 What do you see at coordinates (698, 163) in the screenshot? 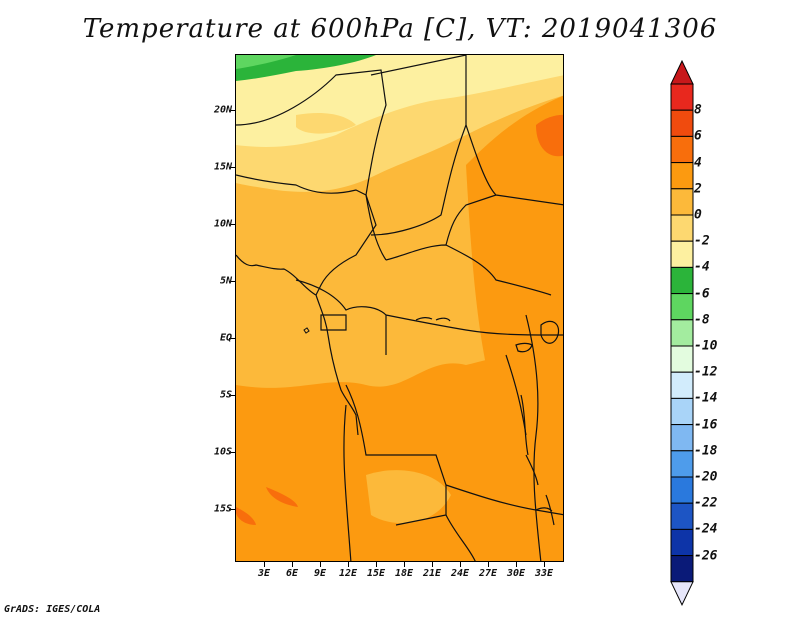
I see `colorbar-level-label: 4` at bounding box center [698, 163].